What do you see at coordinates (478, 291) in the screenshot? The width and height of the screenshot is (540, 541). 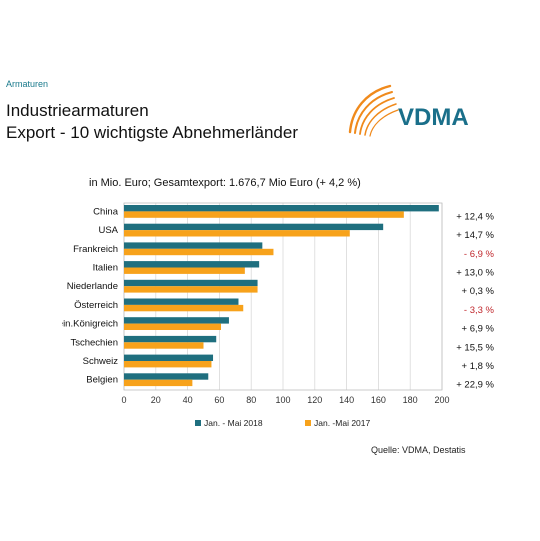 I see `change-annotation: + 0,3 %` at bounding box center [478, 291].